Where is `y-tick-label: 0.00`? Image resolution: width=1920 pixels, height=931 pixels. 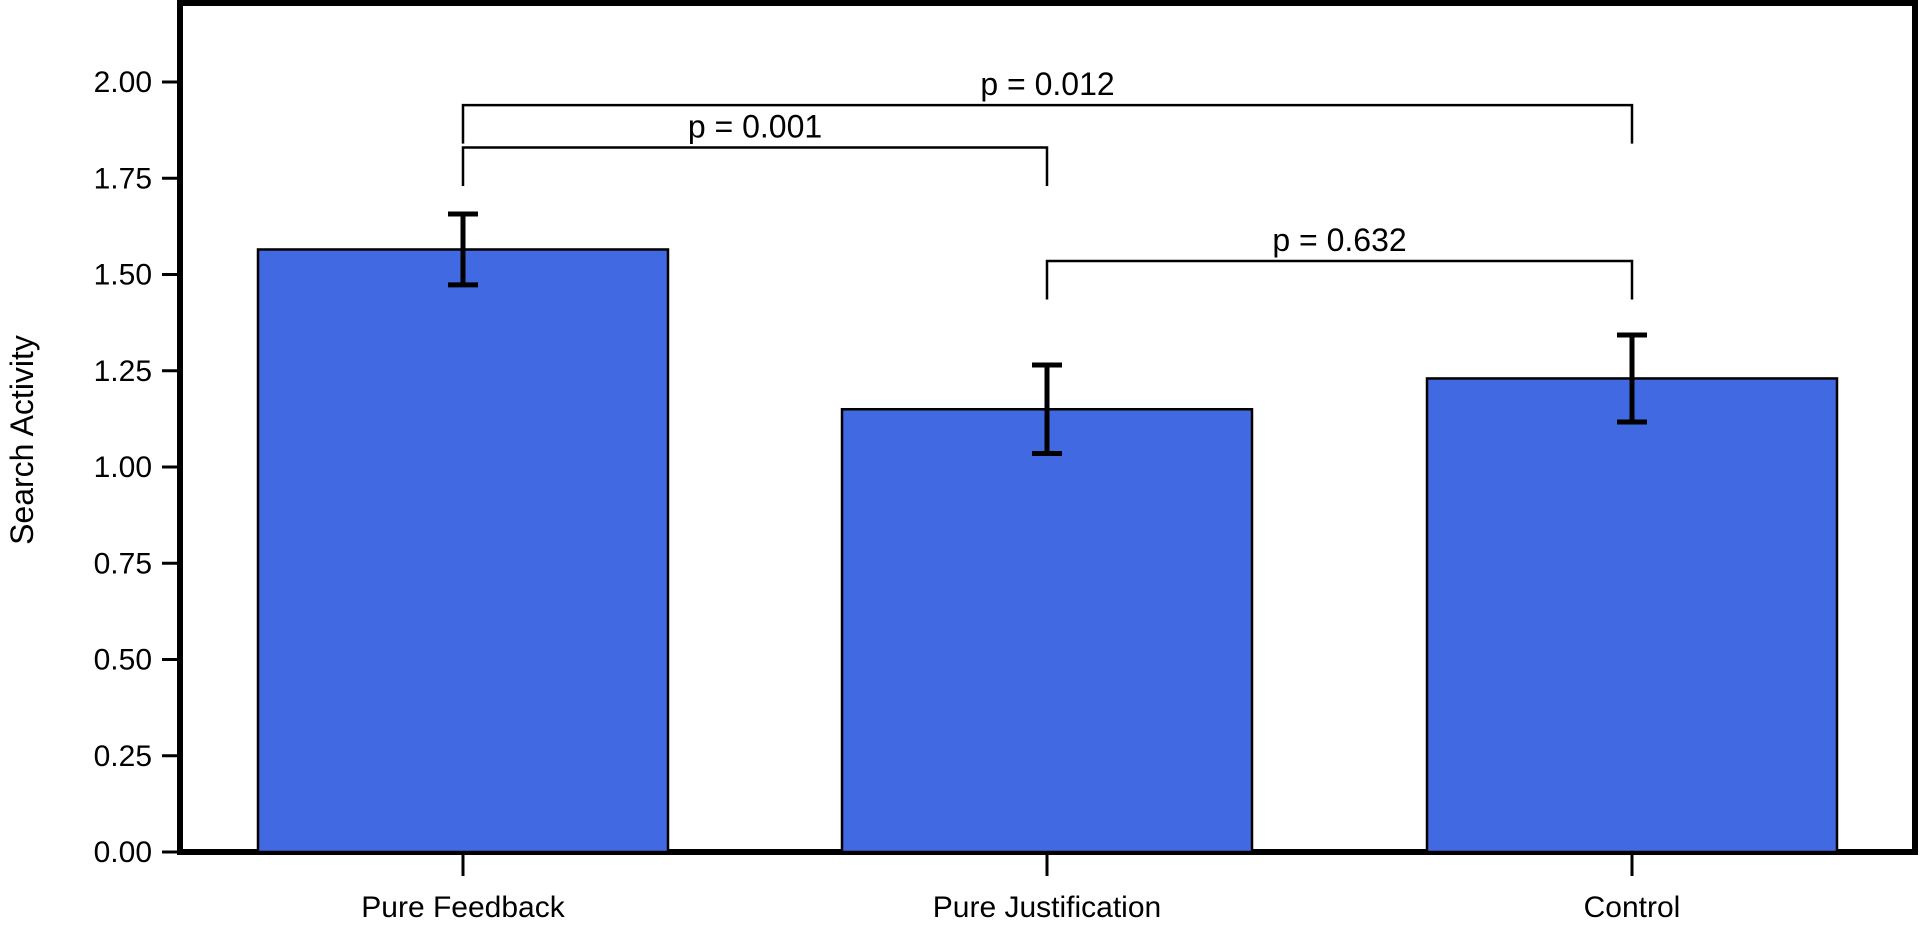
y-tick-label: 0.00 is located at coordinates (123, 852).